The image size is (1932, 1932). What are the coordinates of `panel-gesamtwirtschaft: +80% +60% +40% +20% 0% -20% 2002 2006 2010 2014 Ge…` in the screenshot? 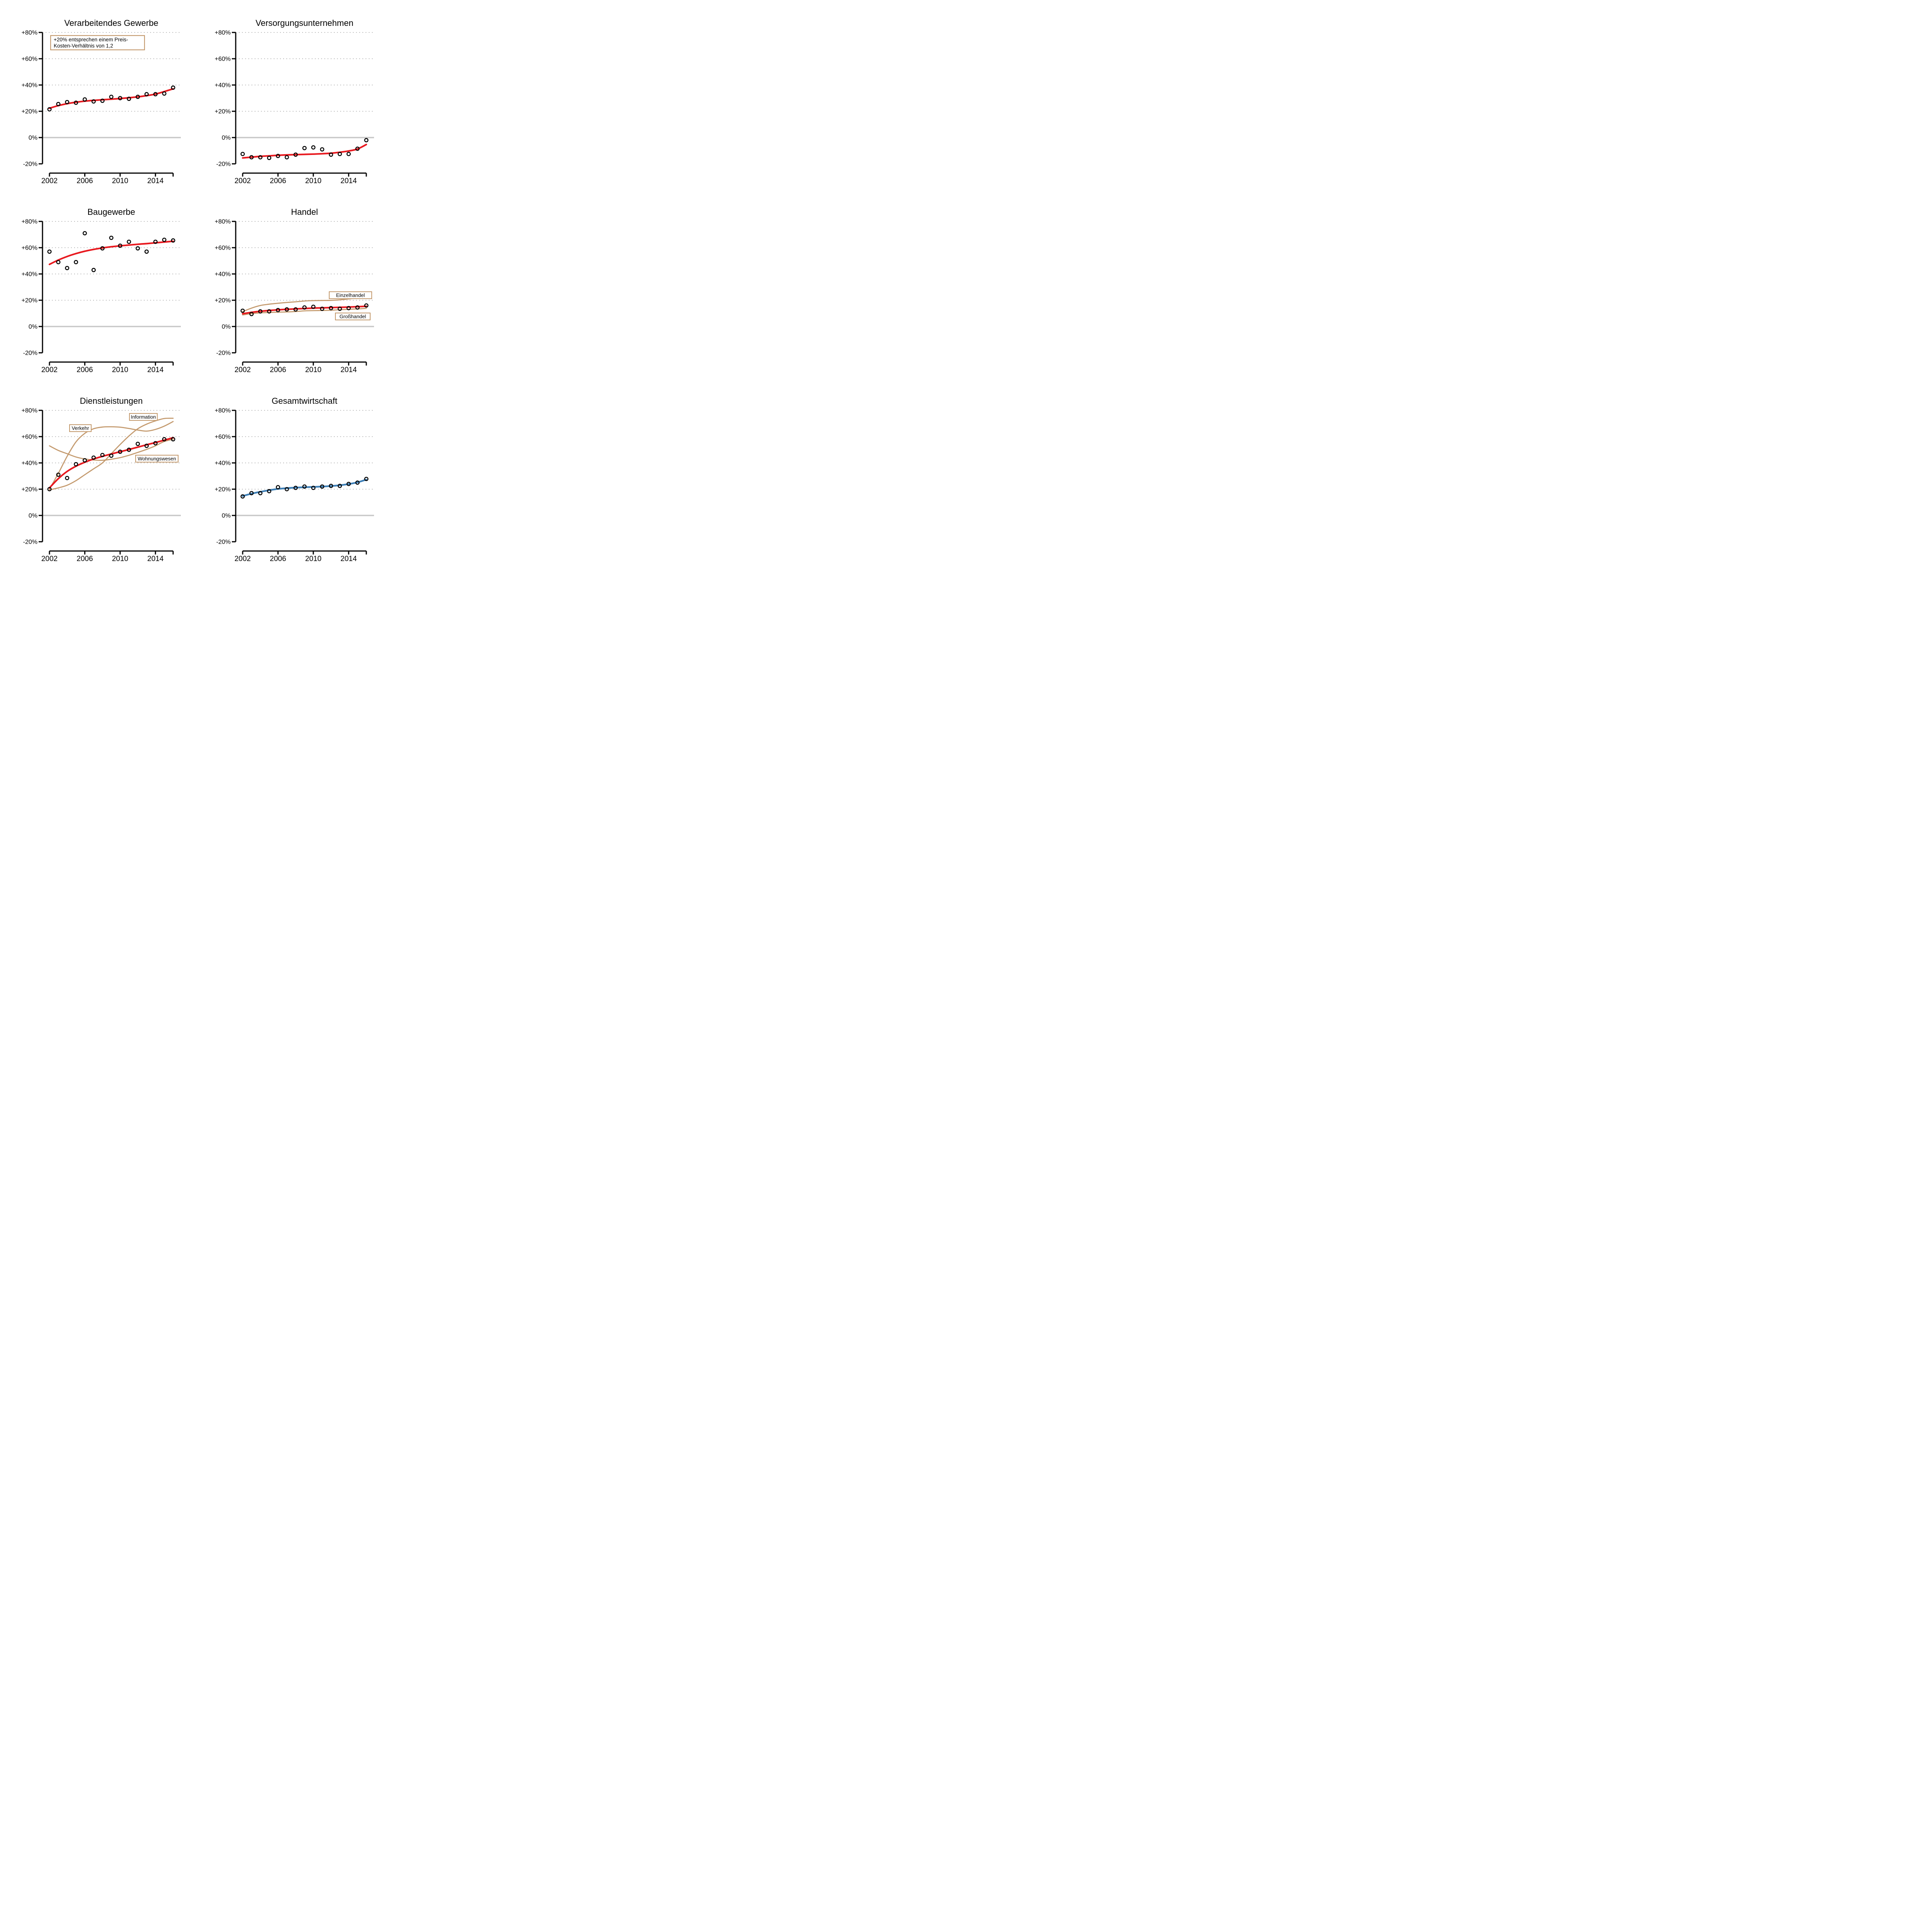 It's located at (294, 479).